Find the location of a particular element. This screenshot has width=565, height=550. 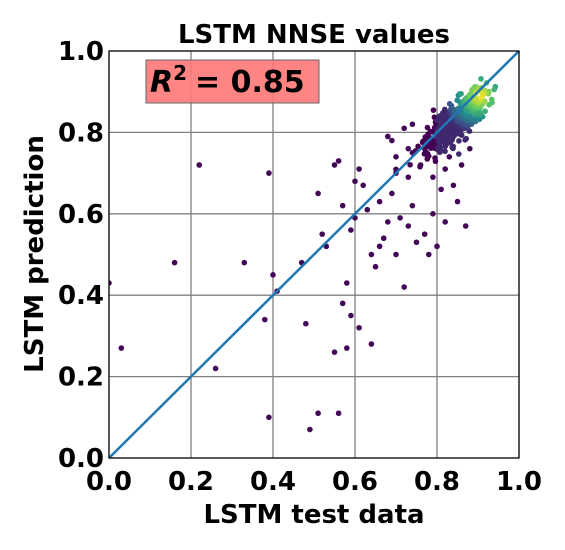

annotation-text: R2 = 0.85 is located at coordinates (227, 80).